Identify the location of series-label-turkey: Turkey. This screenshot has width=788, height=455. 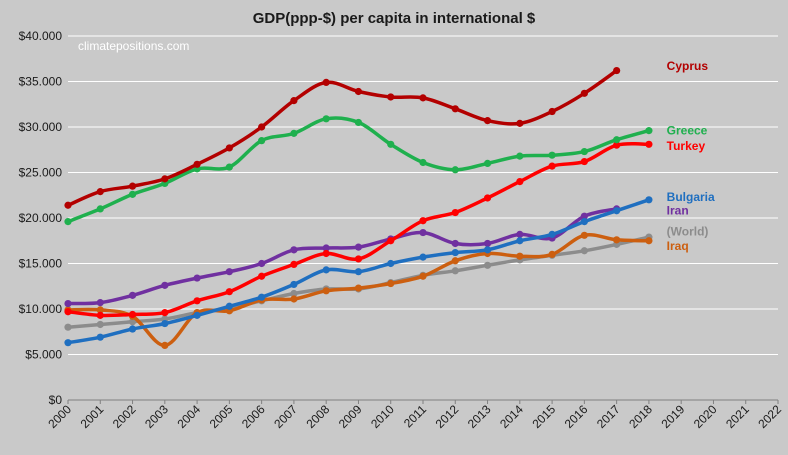
(686, 146).